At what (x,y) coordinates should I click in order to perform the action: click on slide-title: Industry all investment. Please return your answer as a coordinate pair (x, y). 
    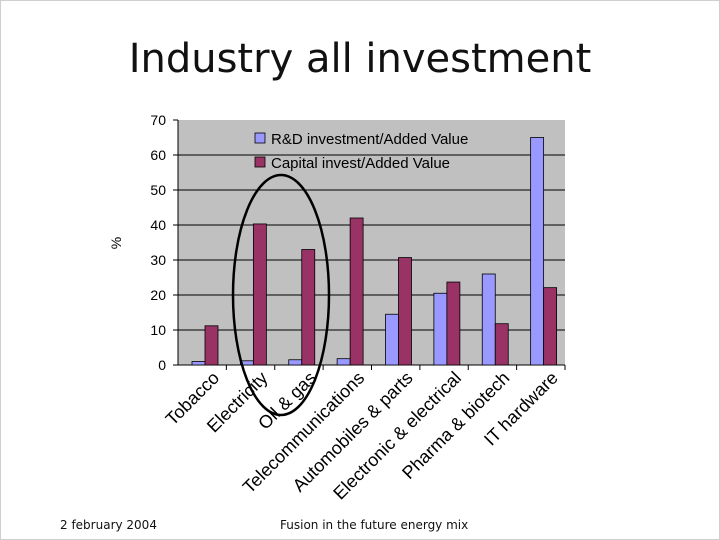
    Looking at the image, I should click on (360, 59).